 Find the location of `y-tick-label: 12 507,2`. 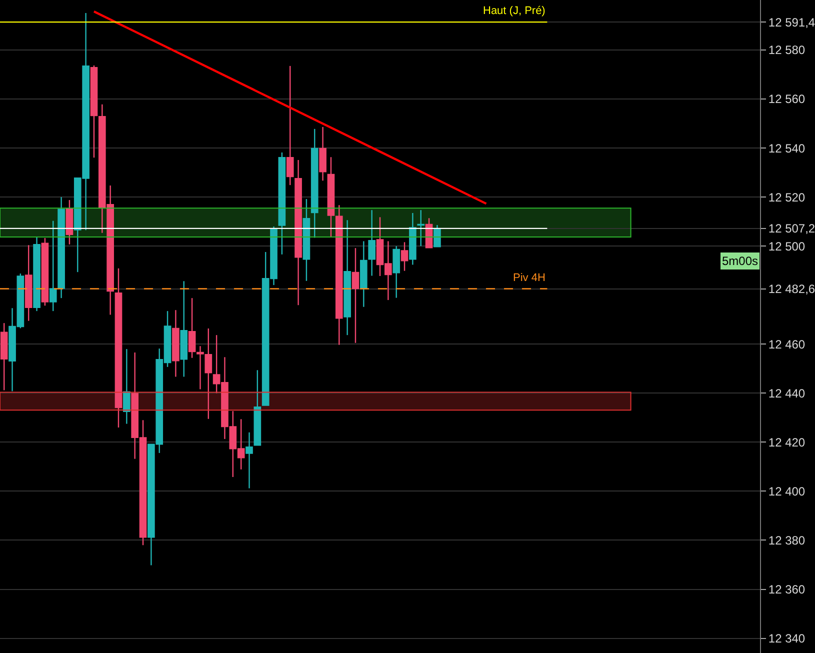

y-tick-label: 12 507,2 is located at coordinates (791, 229).